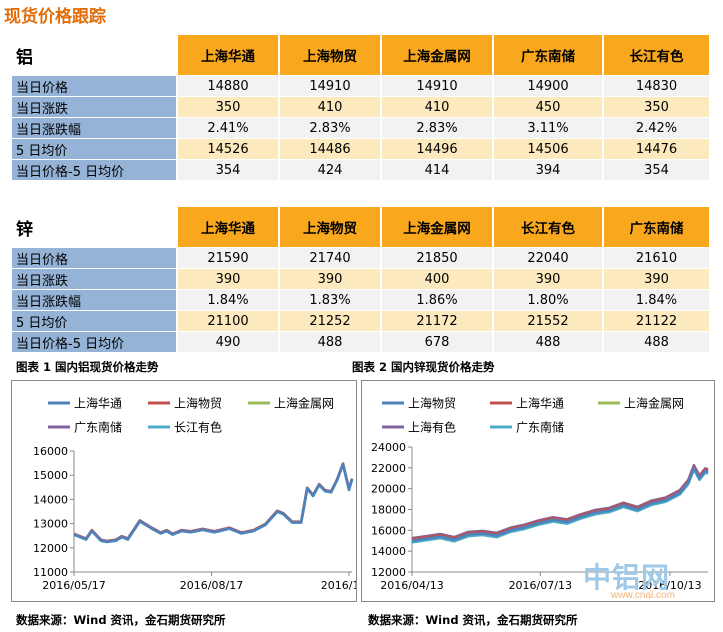  I want to click on watermark: 中铝网 www.cnal.com, so click(643, 578).